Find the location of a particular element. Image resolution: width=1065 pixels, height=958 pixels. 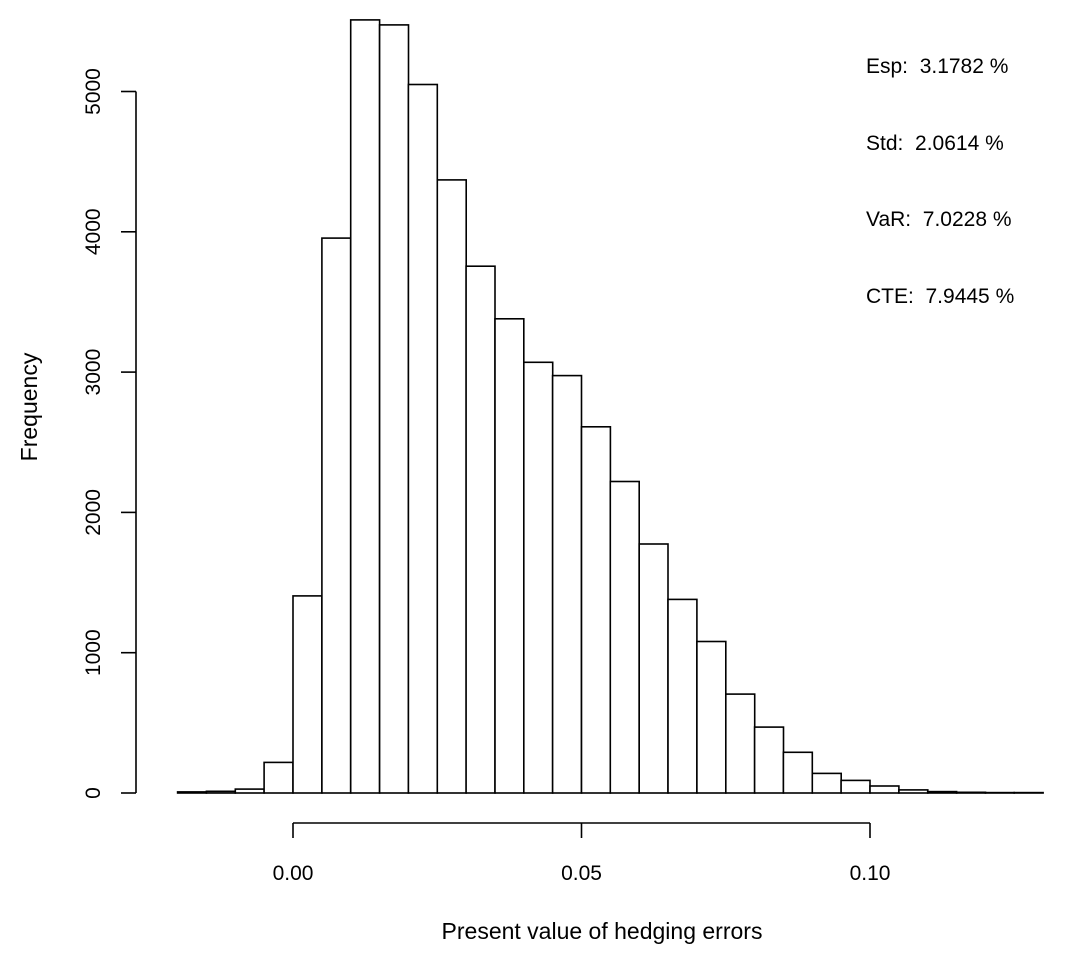

x-tick-label: 0.10 is located at coordinates (870, 873).